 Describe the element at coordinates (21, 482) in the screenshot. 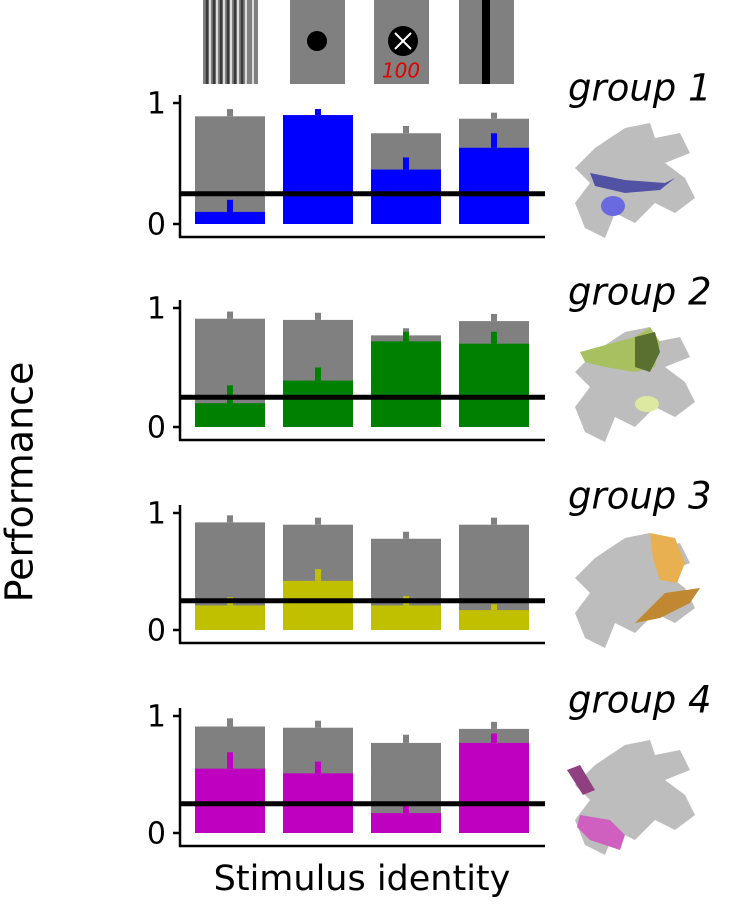

I see `y-axis-label: Performance` at that location.